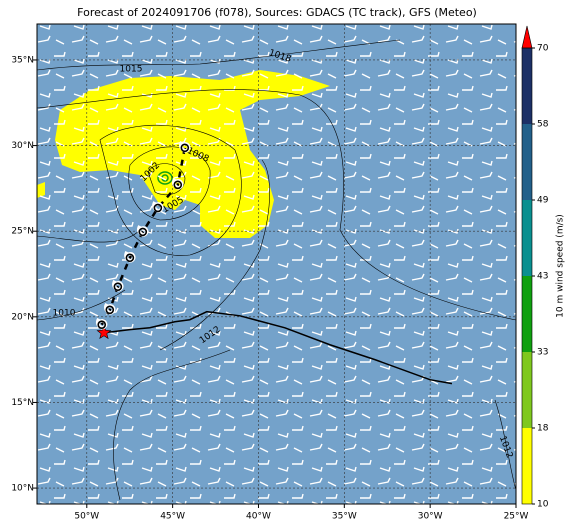 The width and height of the screenshot is (575, 528). Describe the element at coordinates (561, 266) in the screenshot. I see `colorbar-label: 10 m wind speed (m/s)` at that location.